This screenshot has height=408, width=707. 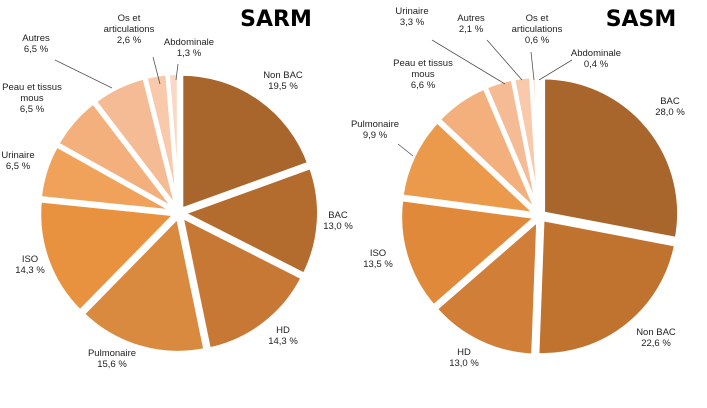 I want to click on sarm-label-non-bac: Non BAC 19,5 %, so click(x=283, y=81).